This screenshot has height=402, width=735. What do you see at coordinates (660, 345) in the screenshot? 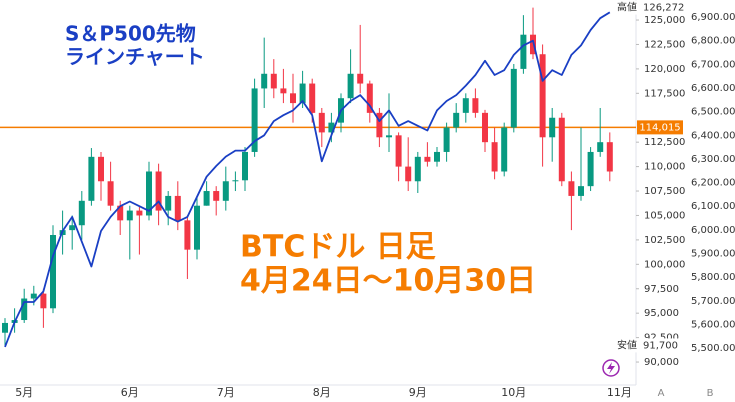
I see `marker-value: 91,700` at bounding box center [660, 345].